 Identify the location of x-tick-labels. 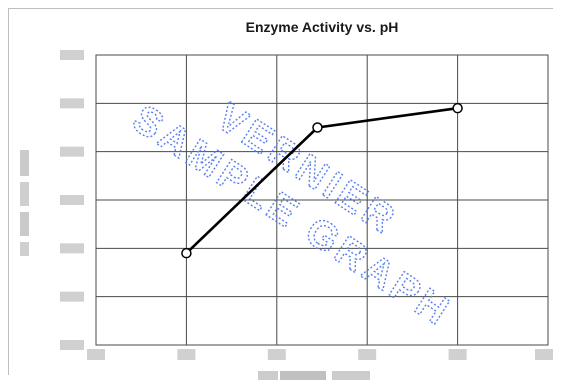
(320, 354).